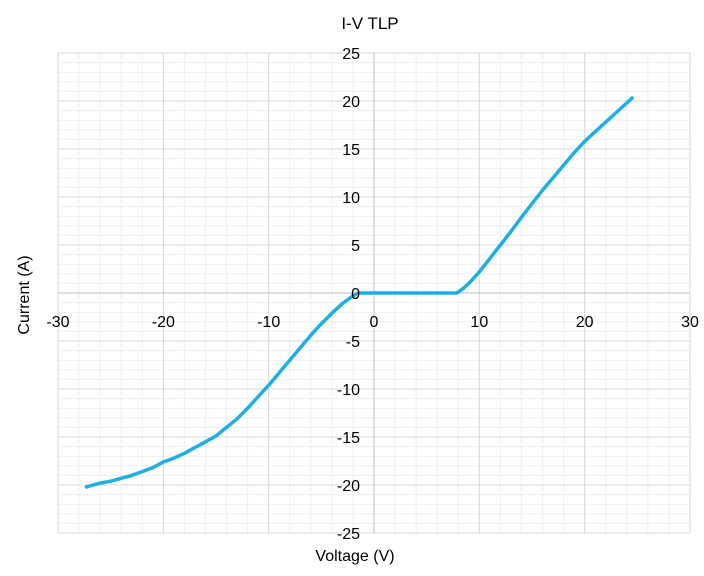  What do you see at coordinates (348, 534) in the screenshot?
I see `y-tick-label: -25` at bounding box center [348, 534].